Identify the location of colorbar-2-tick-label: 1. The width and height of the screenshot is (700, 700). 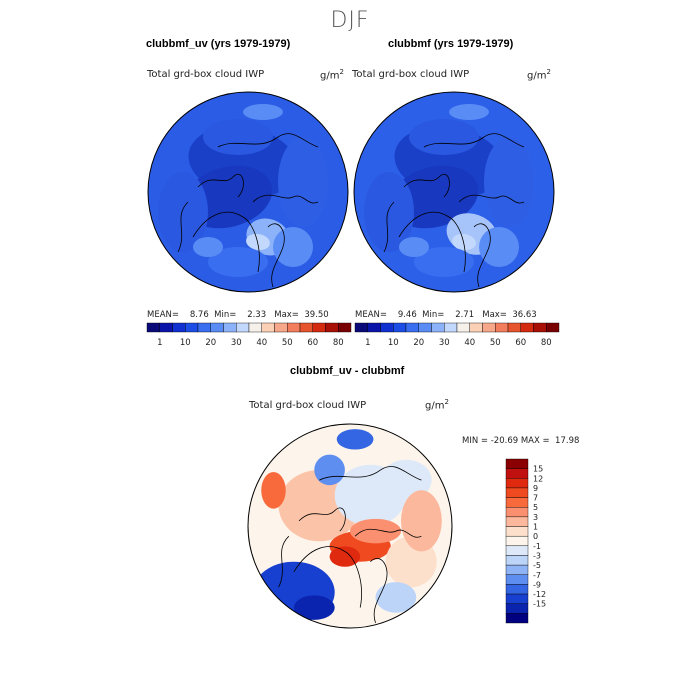
(367, 343).